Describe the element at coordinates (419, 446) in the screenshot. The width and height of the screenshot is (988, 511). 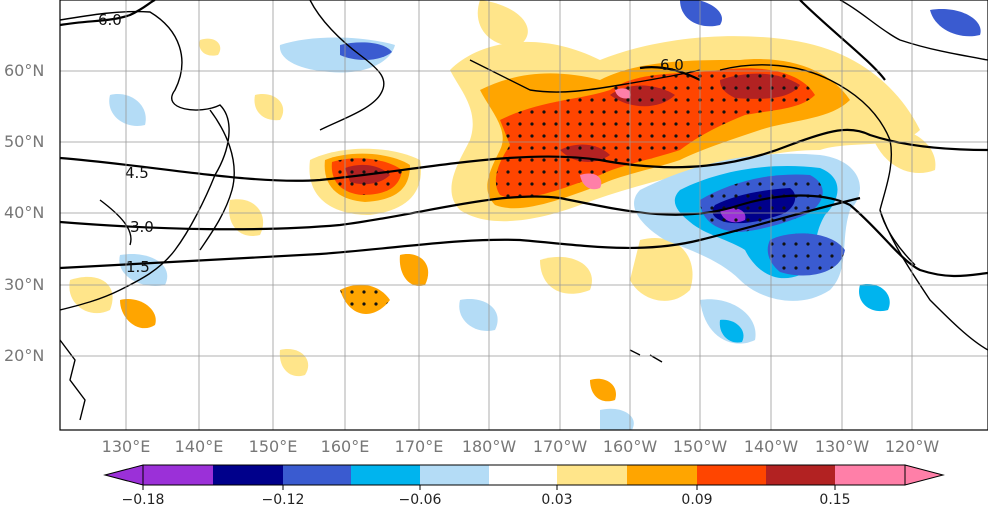
I see `lon-label: 170°E` at that location.